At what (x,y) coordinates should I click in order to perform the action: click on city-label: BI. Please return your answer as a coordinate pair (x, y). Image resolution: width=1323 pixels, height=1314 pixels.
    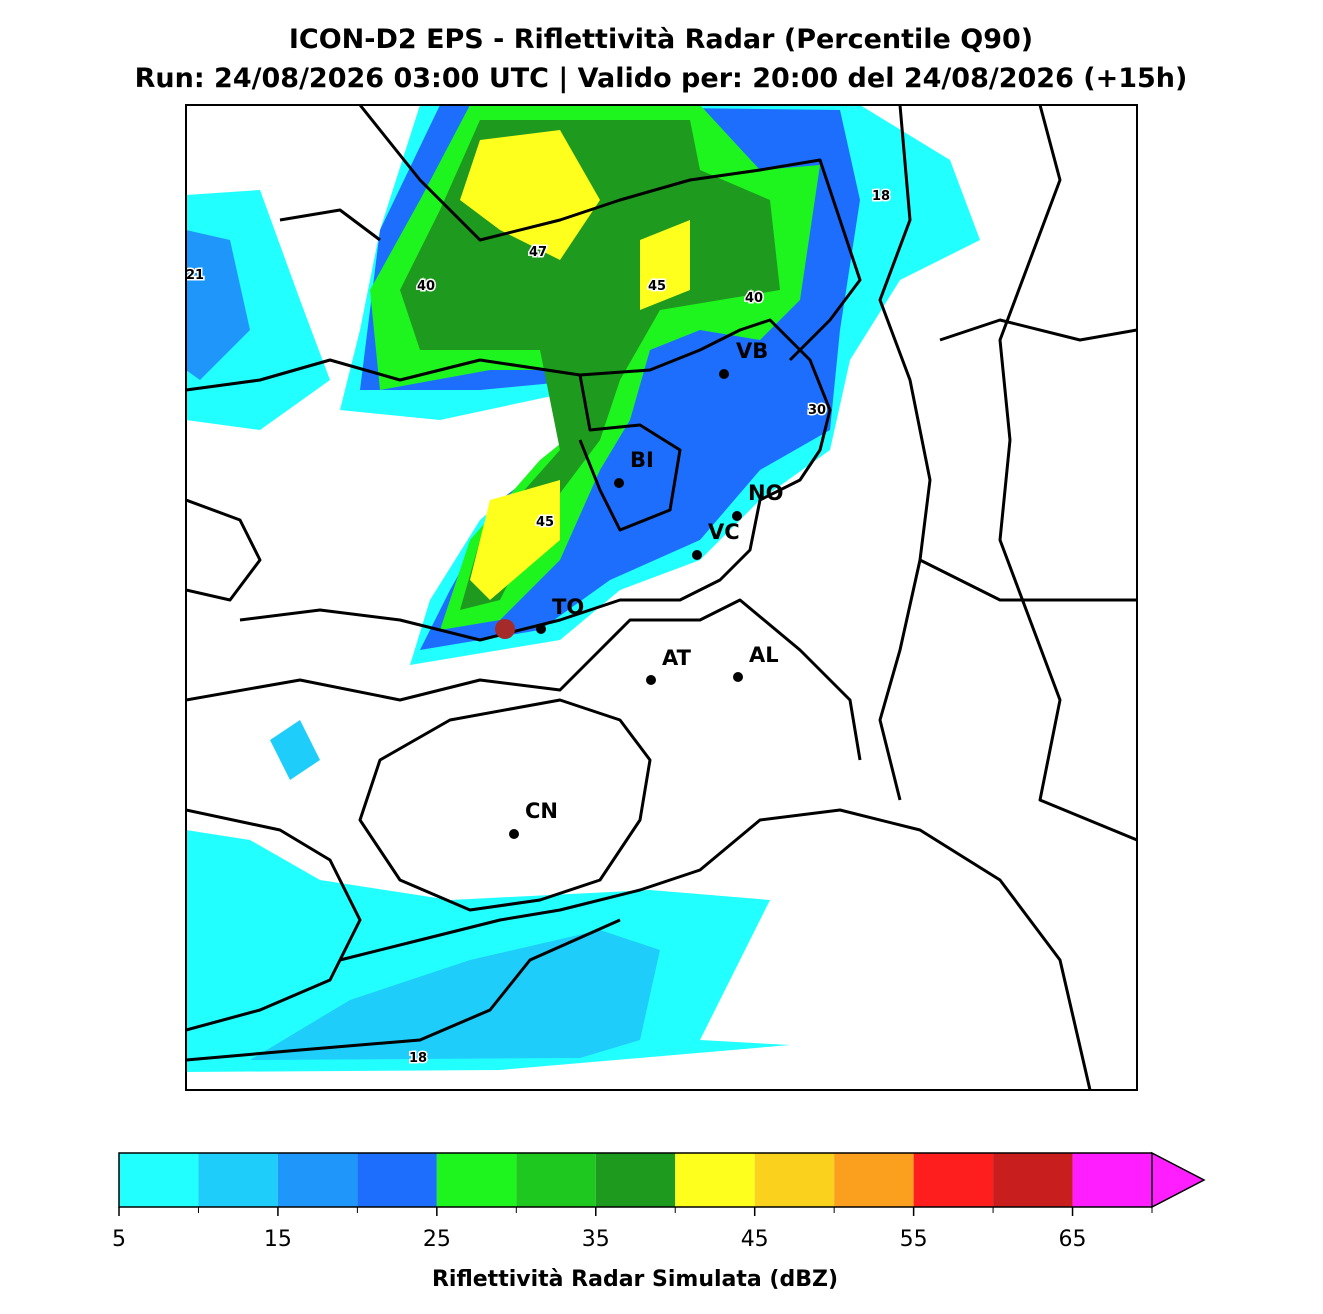
    Looking at the image, I should click on (642, 460).